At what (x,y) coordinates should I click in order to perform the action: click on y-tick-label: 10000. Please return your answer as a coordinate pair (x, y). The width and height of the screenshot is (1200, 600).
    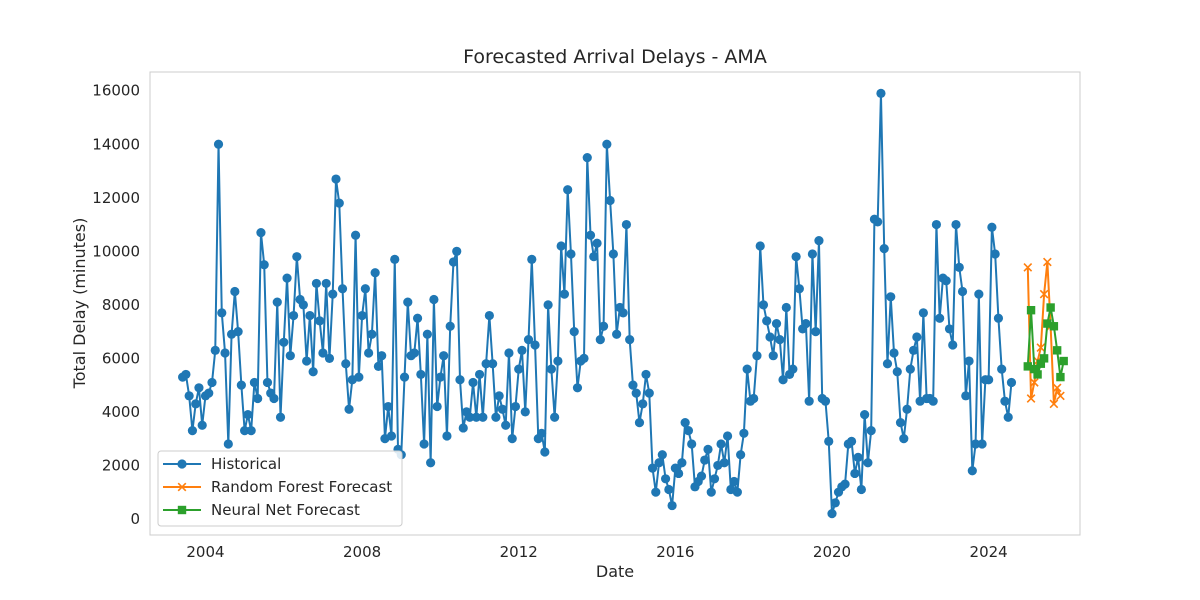
    Looking at the image, I should click on (116, 251).